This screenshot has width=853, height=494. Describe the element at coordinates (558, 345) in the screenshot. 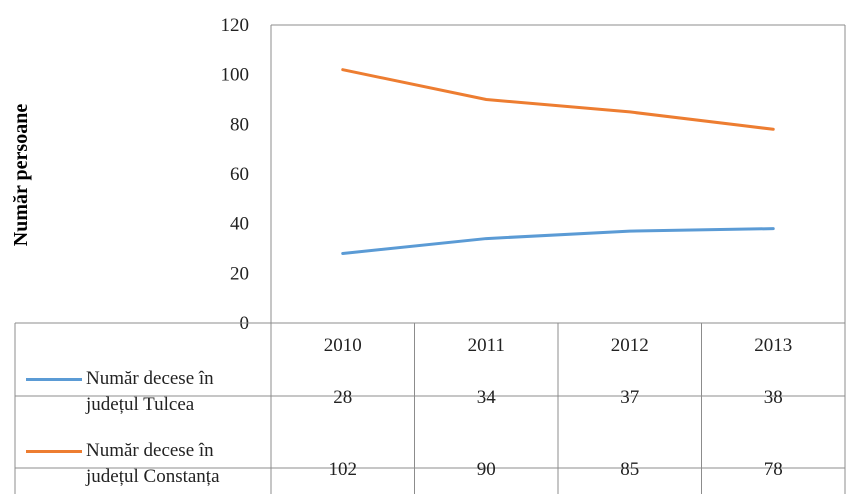

I see `category-labels: 2010 2011 2012 2013` at that location.